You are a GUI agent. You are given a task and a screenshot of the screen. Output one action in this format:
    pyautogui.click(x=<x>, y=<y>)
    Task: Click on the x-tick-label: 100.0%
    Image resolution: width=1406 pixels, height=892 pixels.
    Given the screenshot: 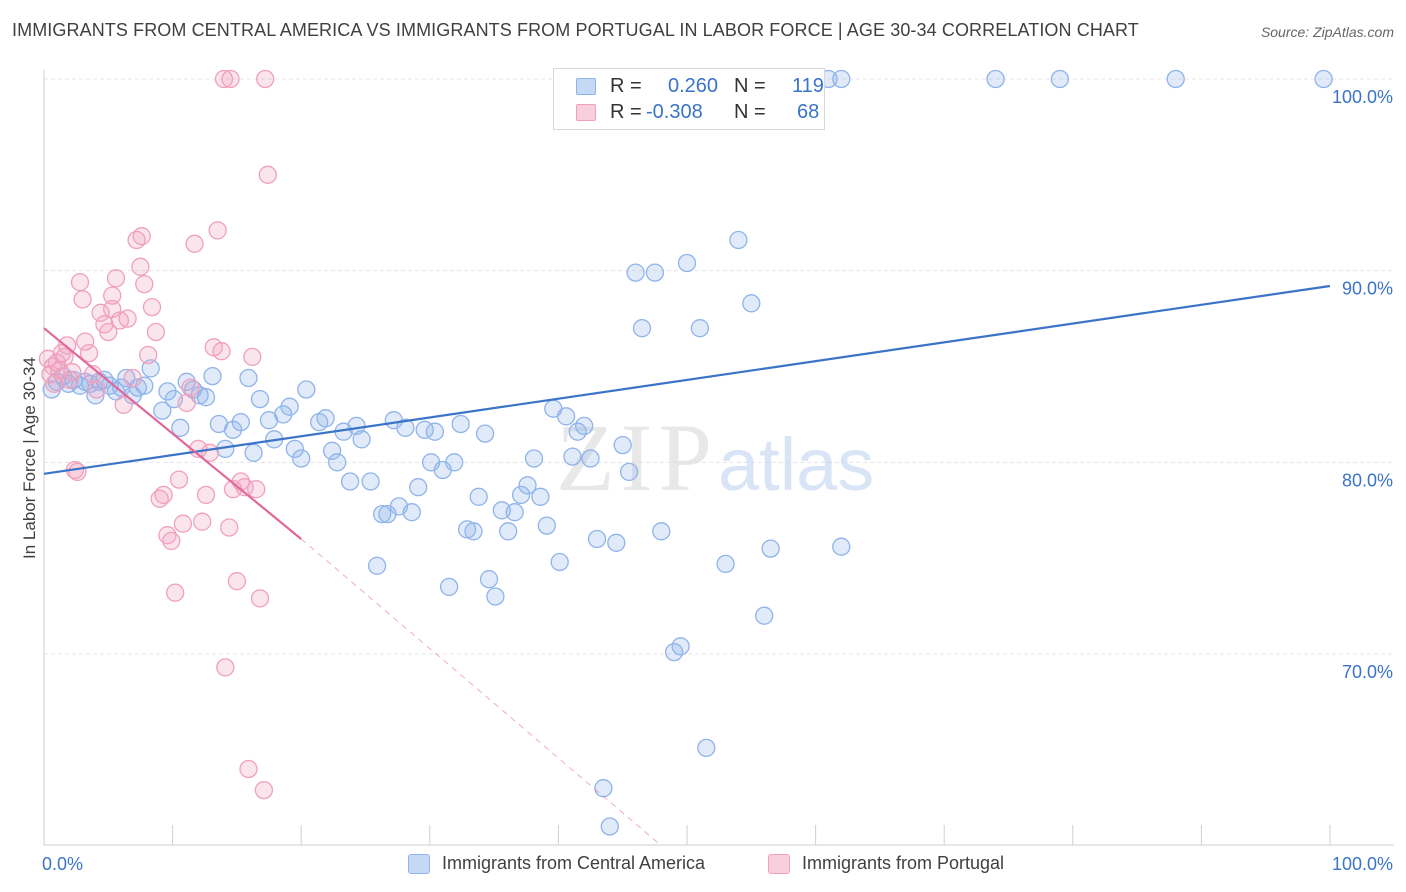 What is the action you would take?
    pyautogui.click(x=1362, y=864)
    